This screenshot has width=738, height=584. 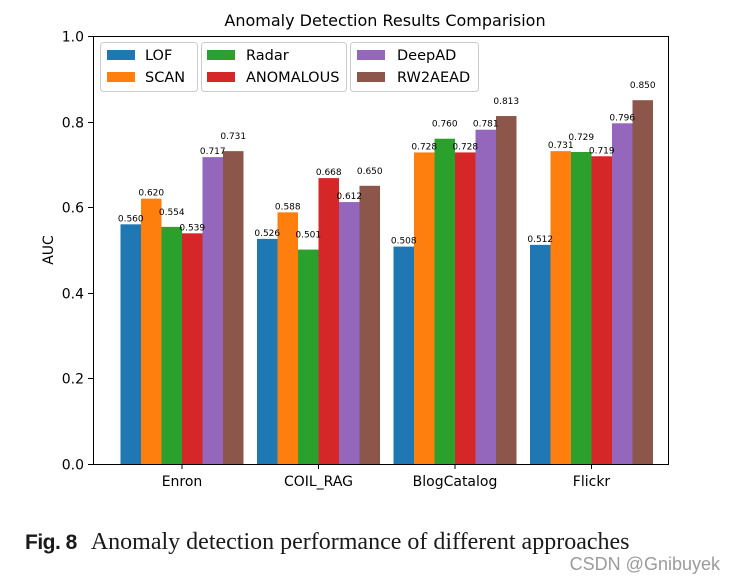 I want to click on bar-anomalous-enron, so click(x=192, y=348).